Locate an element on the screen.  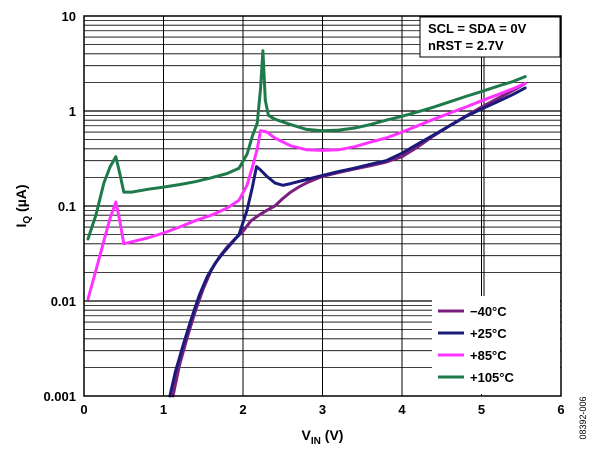
x-tick-label: 1 is located at coordinates (163, 409).